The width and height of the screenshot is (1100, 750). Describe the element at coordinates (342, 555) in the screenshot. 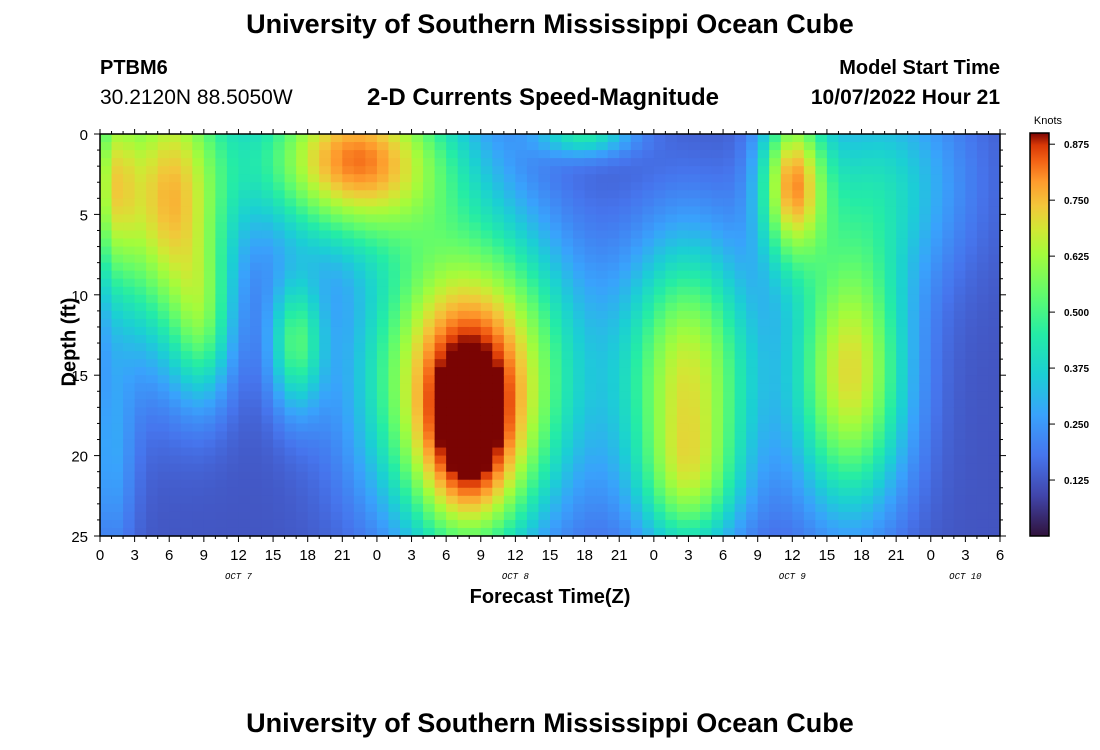

I see `x-tick-label: 21` at that location.